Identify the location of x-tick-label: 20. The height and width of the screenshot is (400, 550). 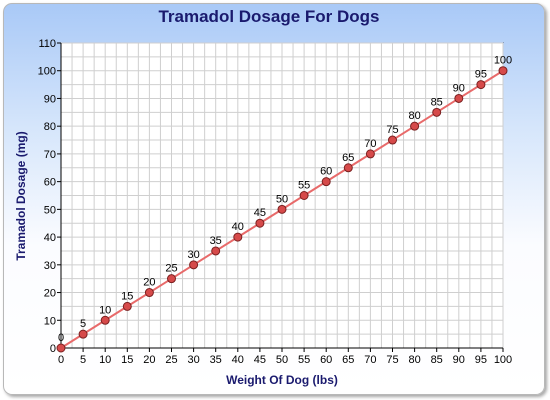
(149, 360).